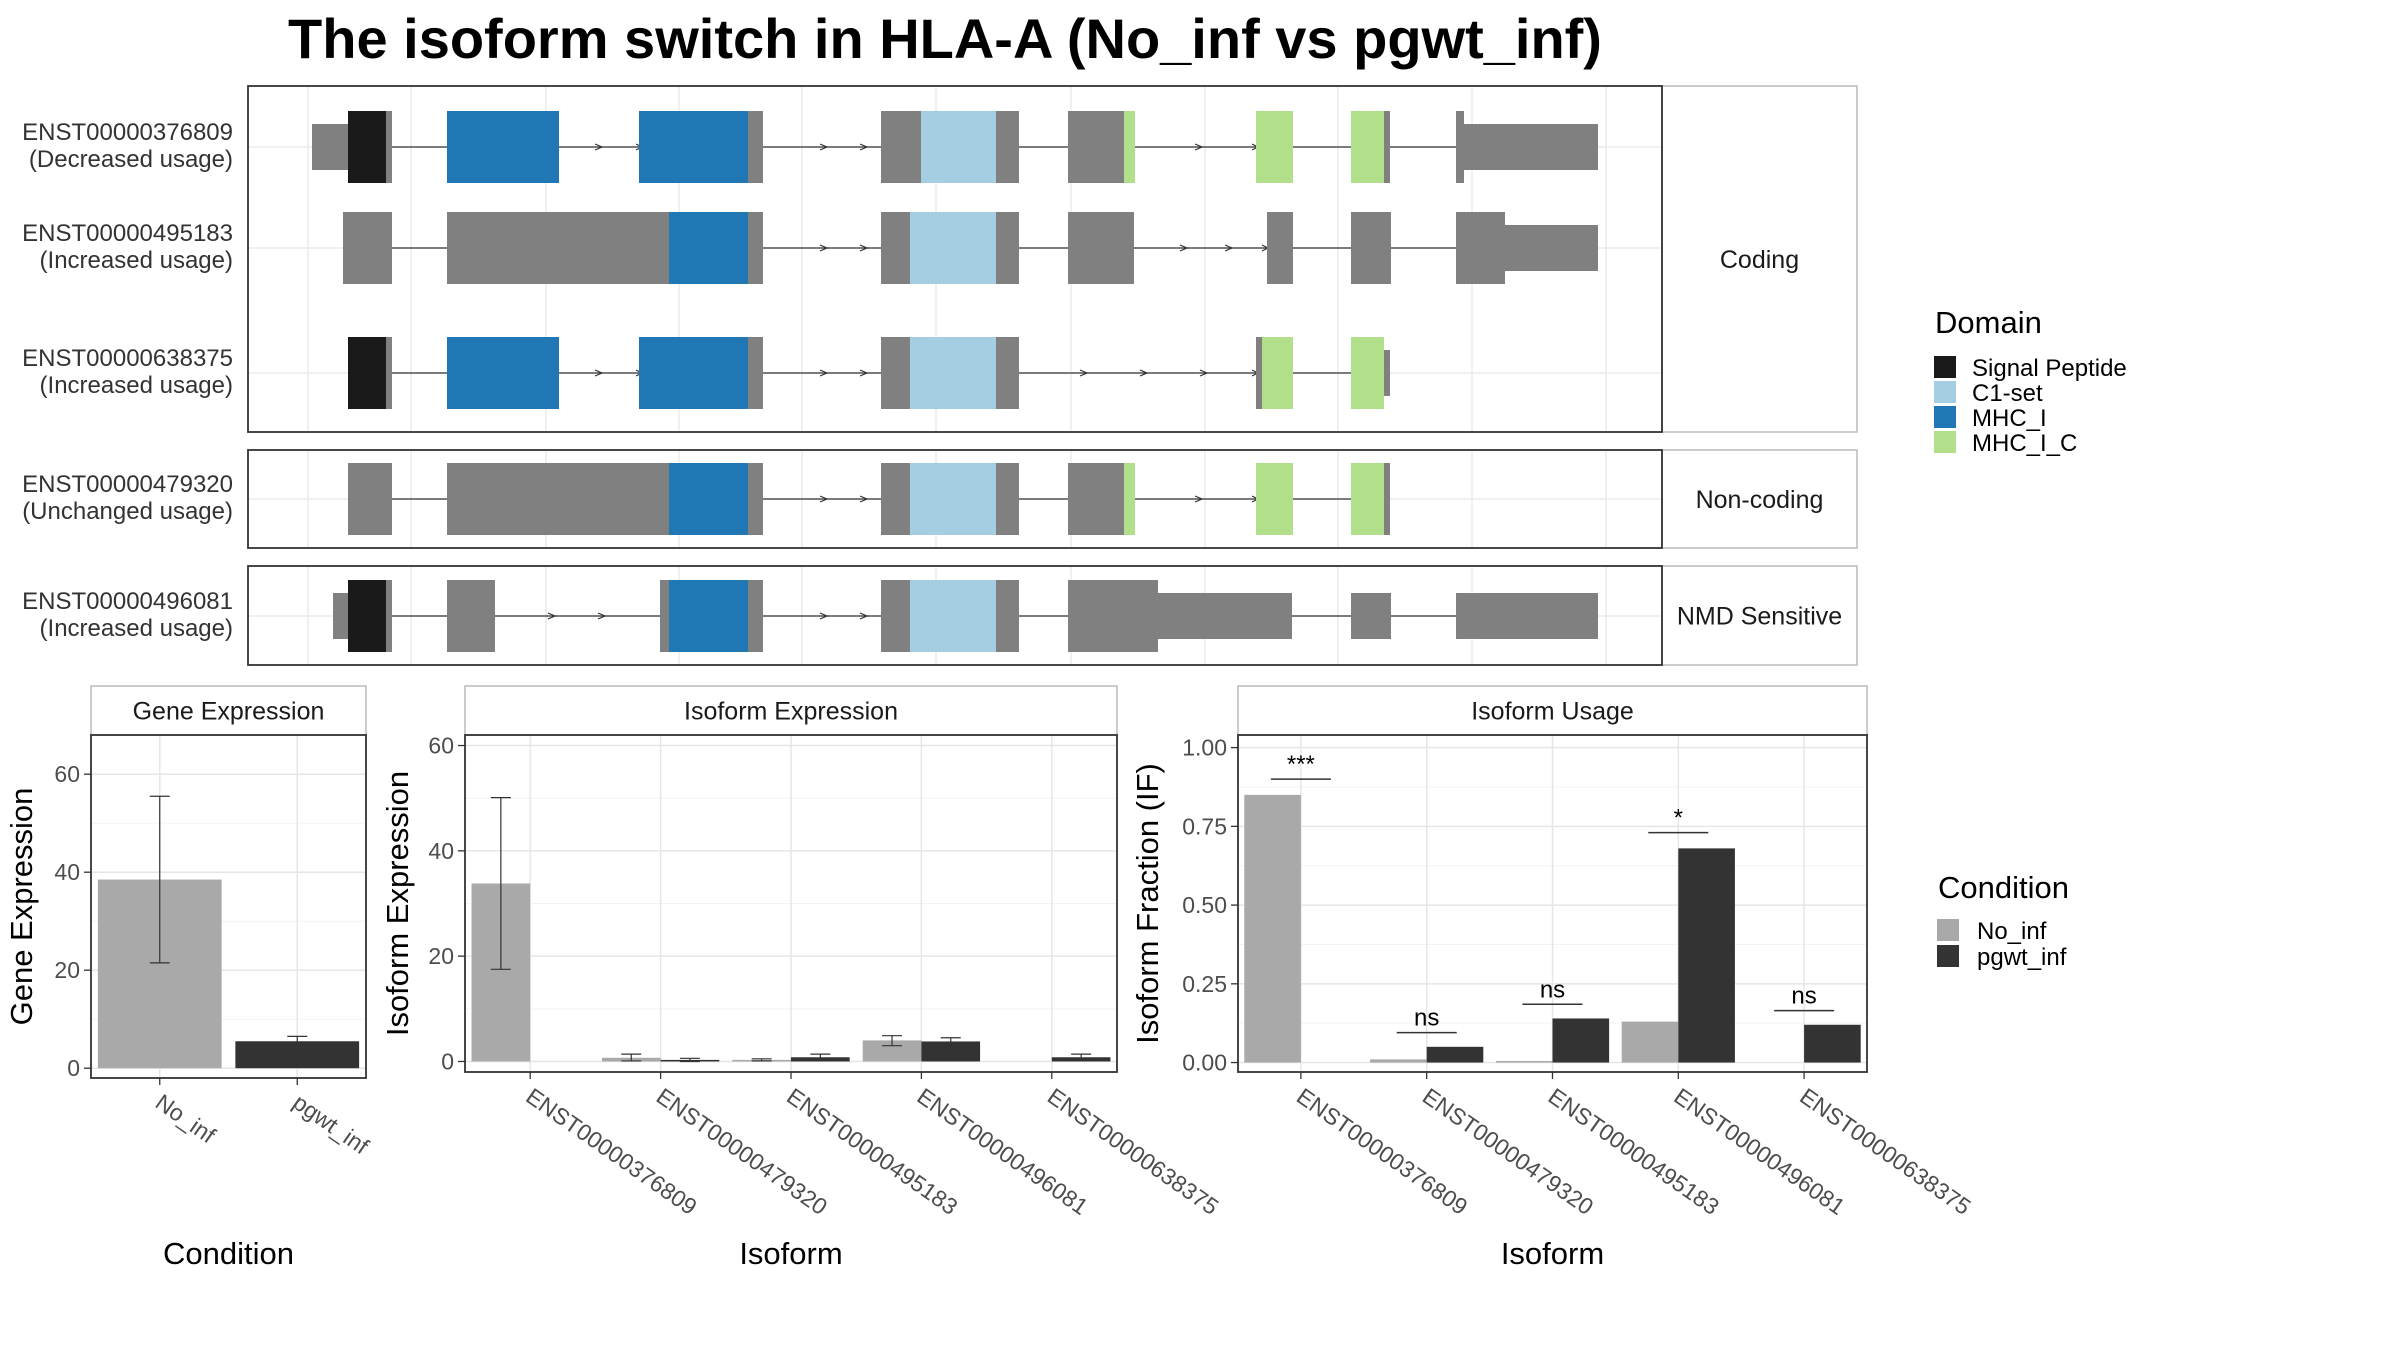  Describe the element at coordinates (127, 132) in the screenshot. I see `isoform-id-label: ENST00000376809` at that location.